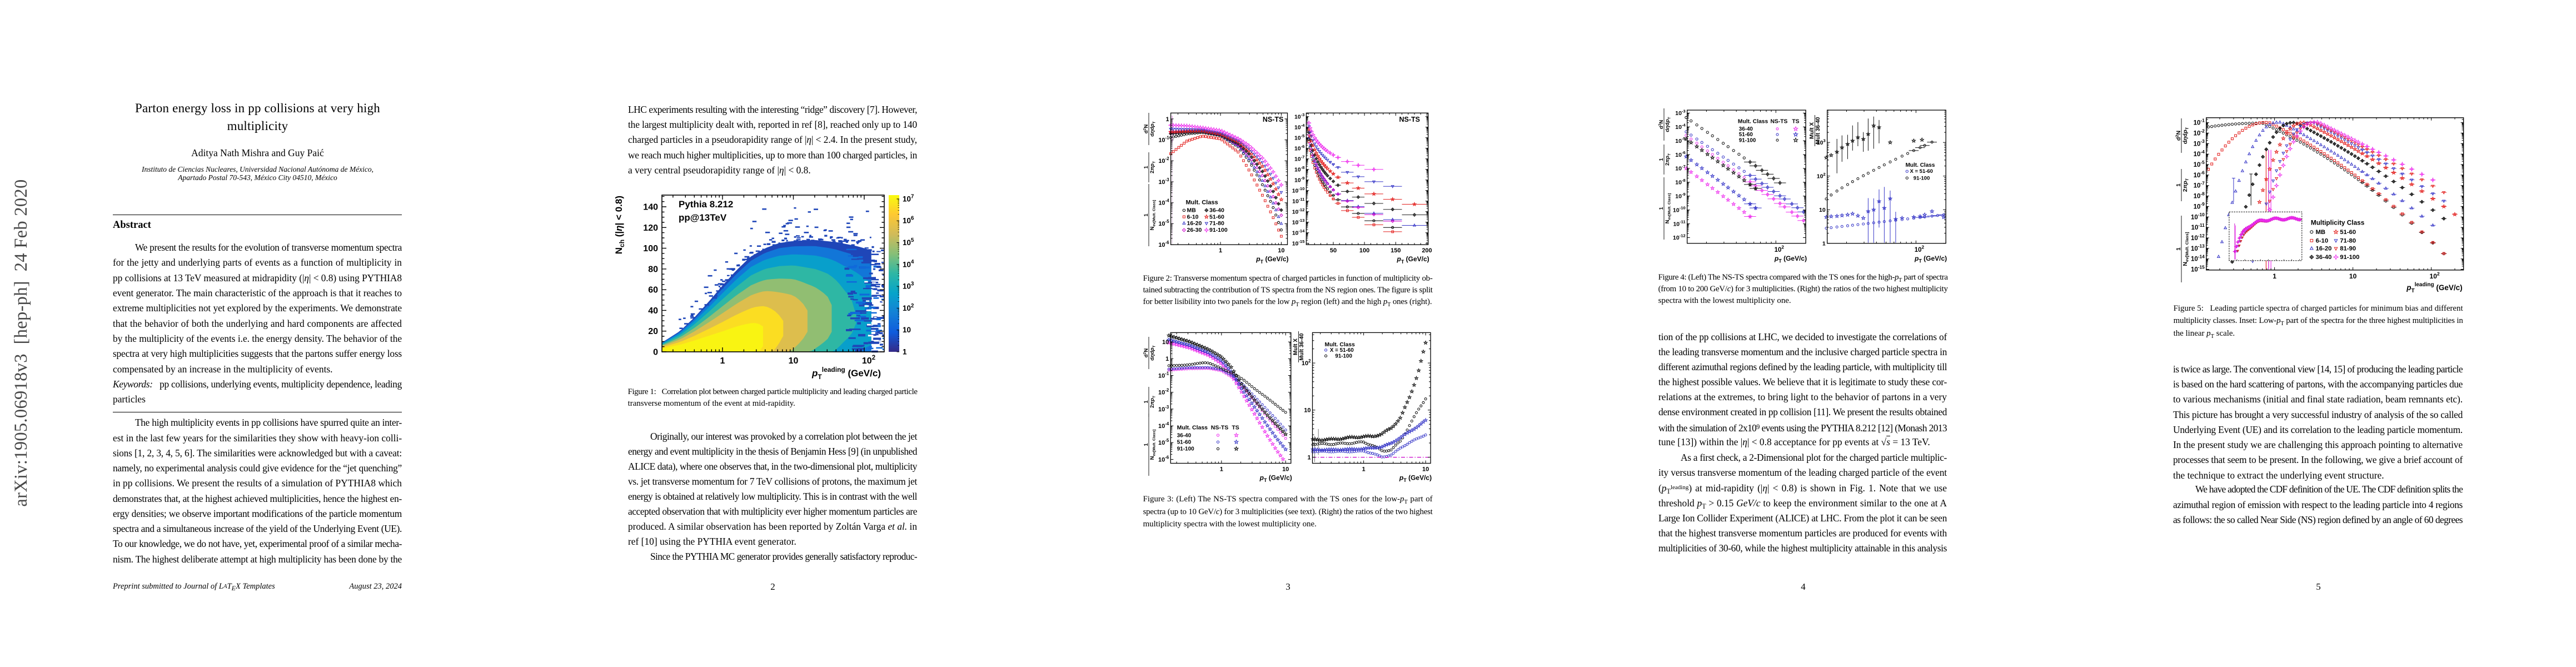 This screenshot has width=2576, height=667. I want to click on svg-text: MB, so click(1192, 210).